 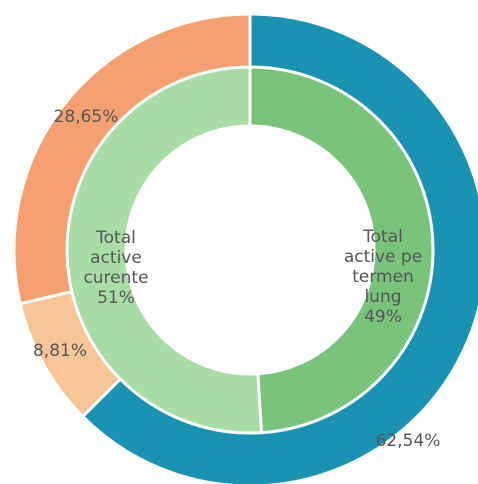 I want to click on inner-ring-label-line: 49%, so click(x=383, y=317).